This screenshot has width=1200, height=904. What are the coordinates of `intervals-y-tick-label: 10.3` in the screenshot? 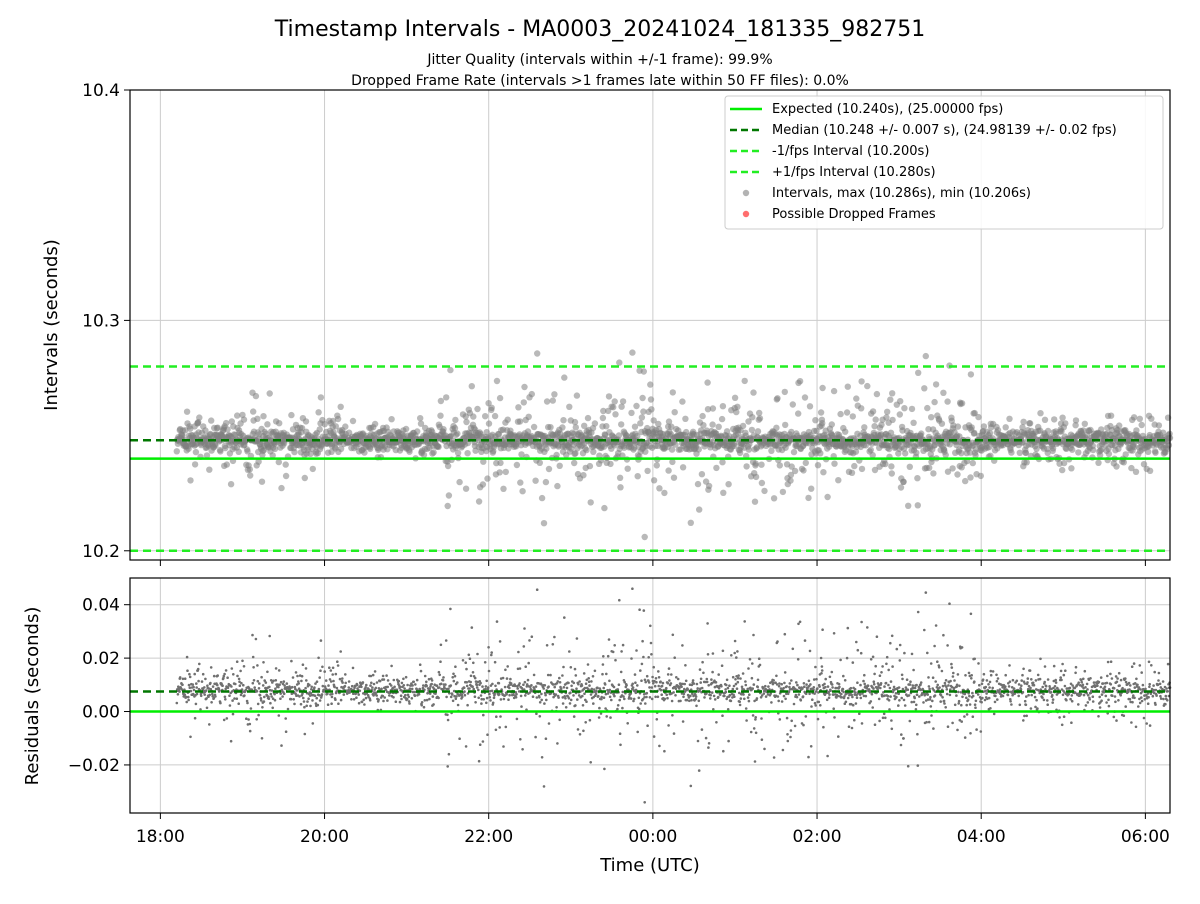 It's located at (101, 321).